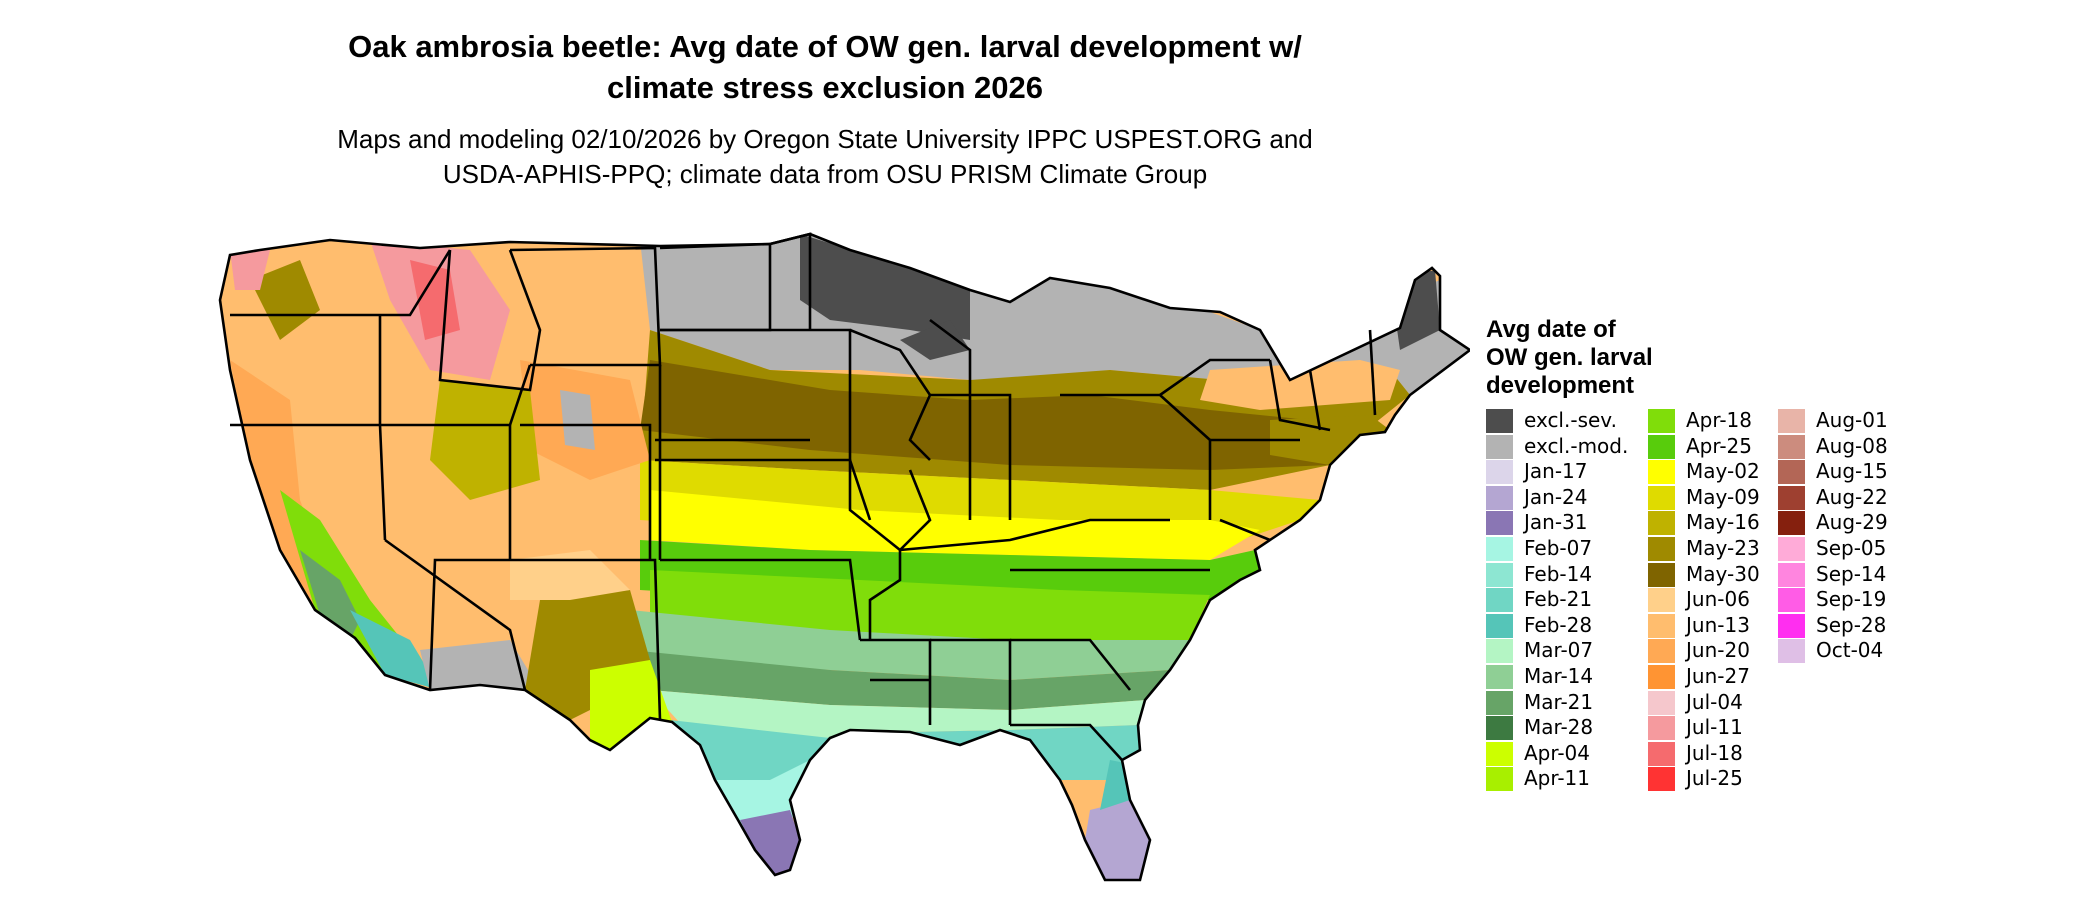 Image resolution: width=2100 pixels, height=900 pixels. Describe the element at coordinates (1557, 752) in the screenshot. I see `legend-label: Apr-04` at that location.